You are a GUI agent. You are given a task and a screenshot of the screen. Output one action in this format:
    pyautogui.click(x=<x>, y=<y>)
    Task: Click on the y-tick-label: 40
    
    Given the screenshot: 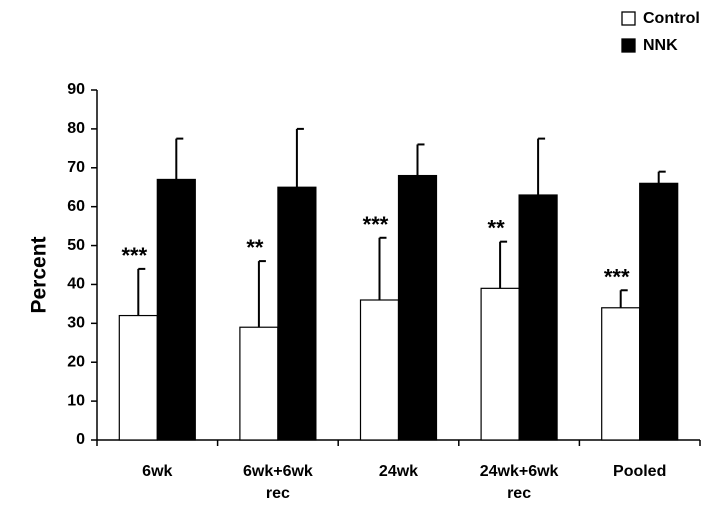 What is the action you would take?
    pyautogui.click(x=76, y=284)
    